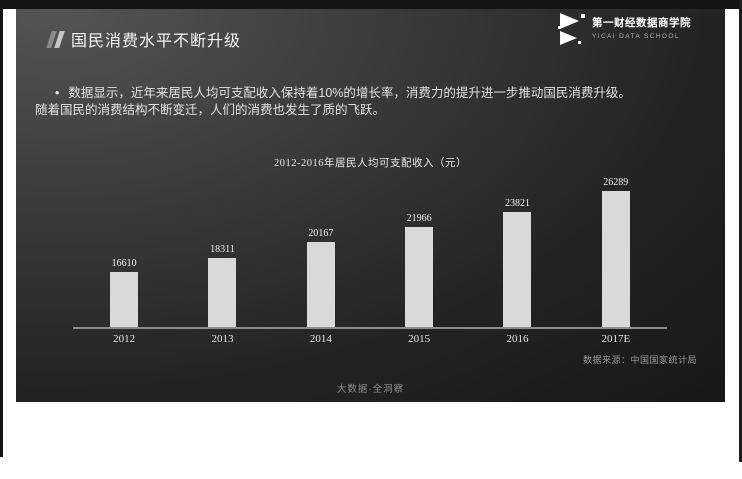 The image size is (742, 479). I want to click on page-left-border, so click(1, 228).